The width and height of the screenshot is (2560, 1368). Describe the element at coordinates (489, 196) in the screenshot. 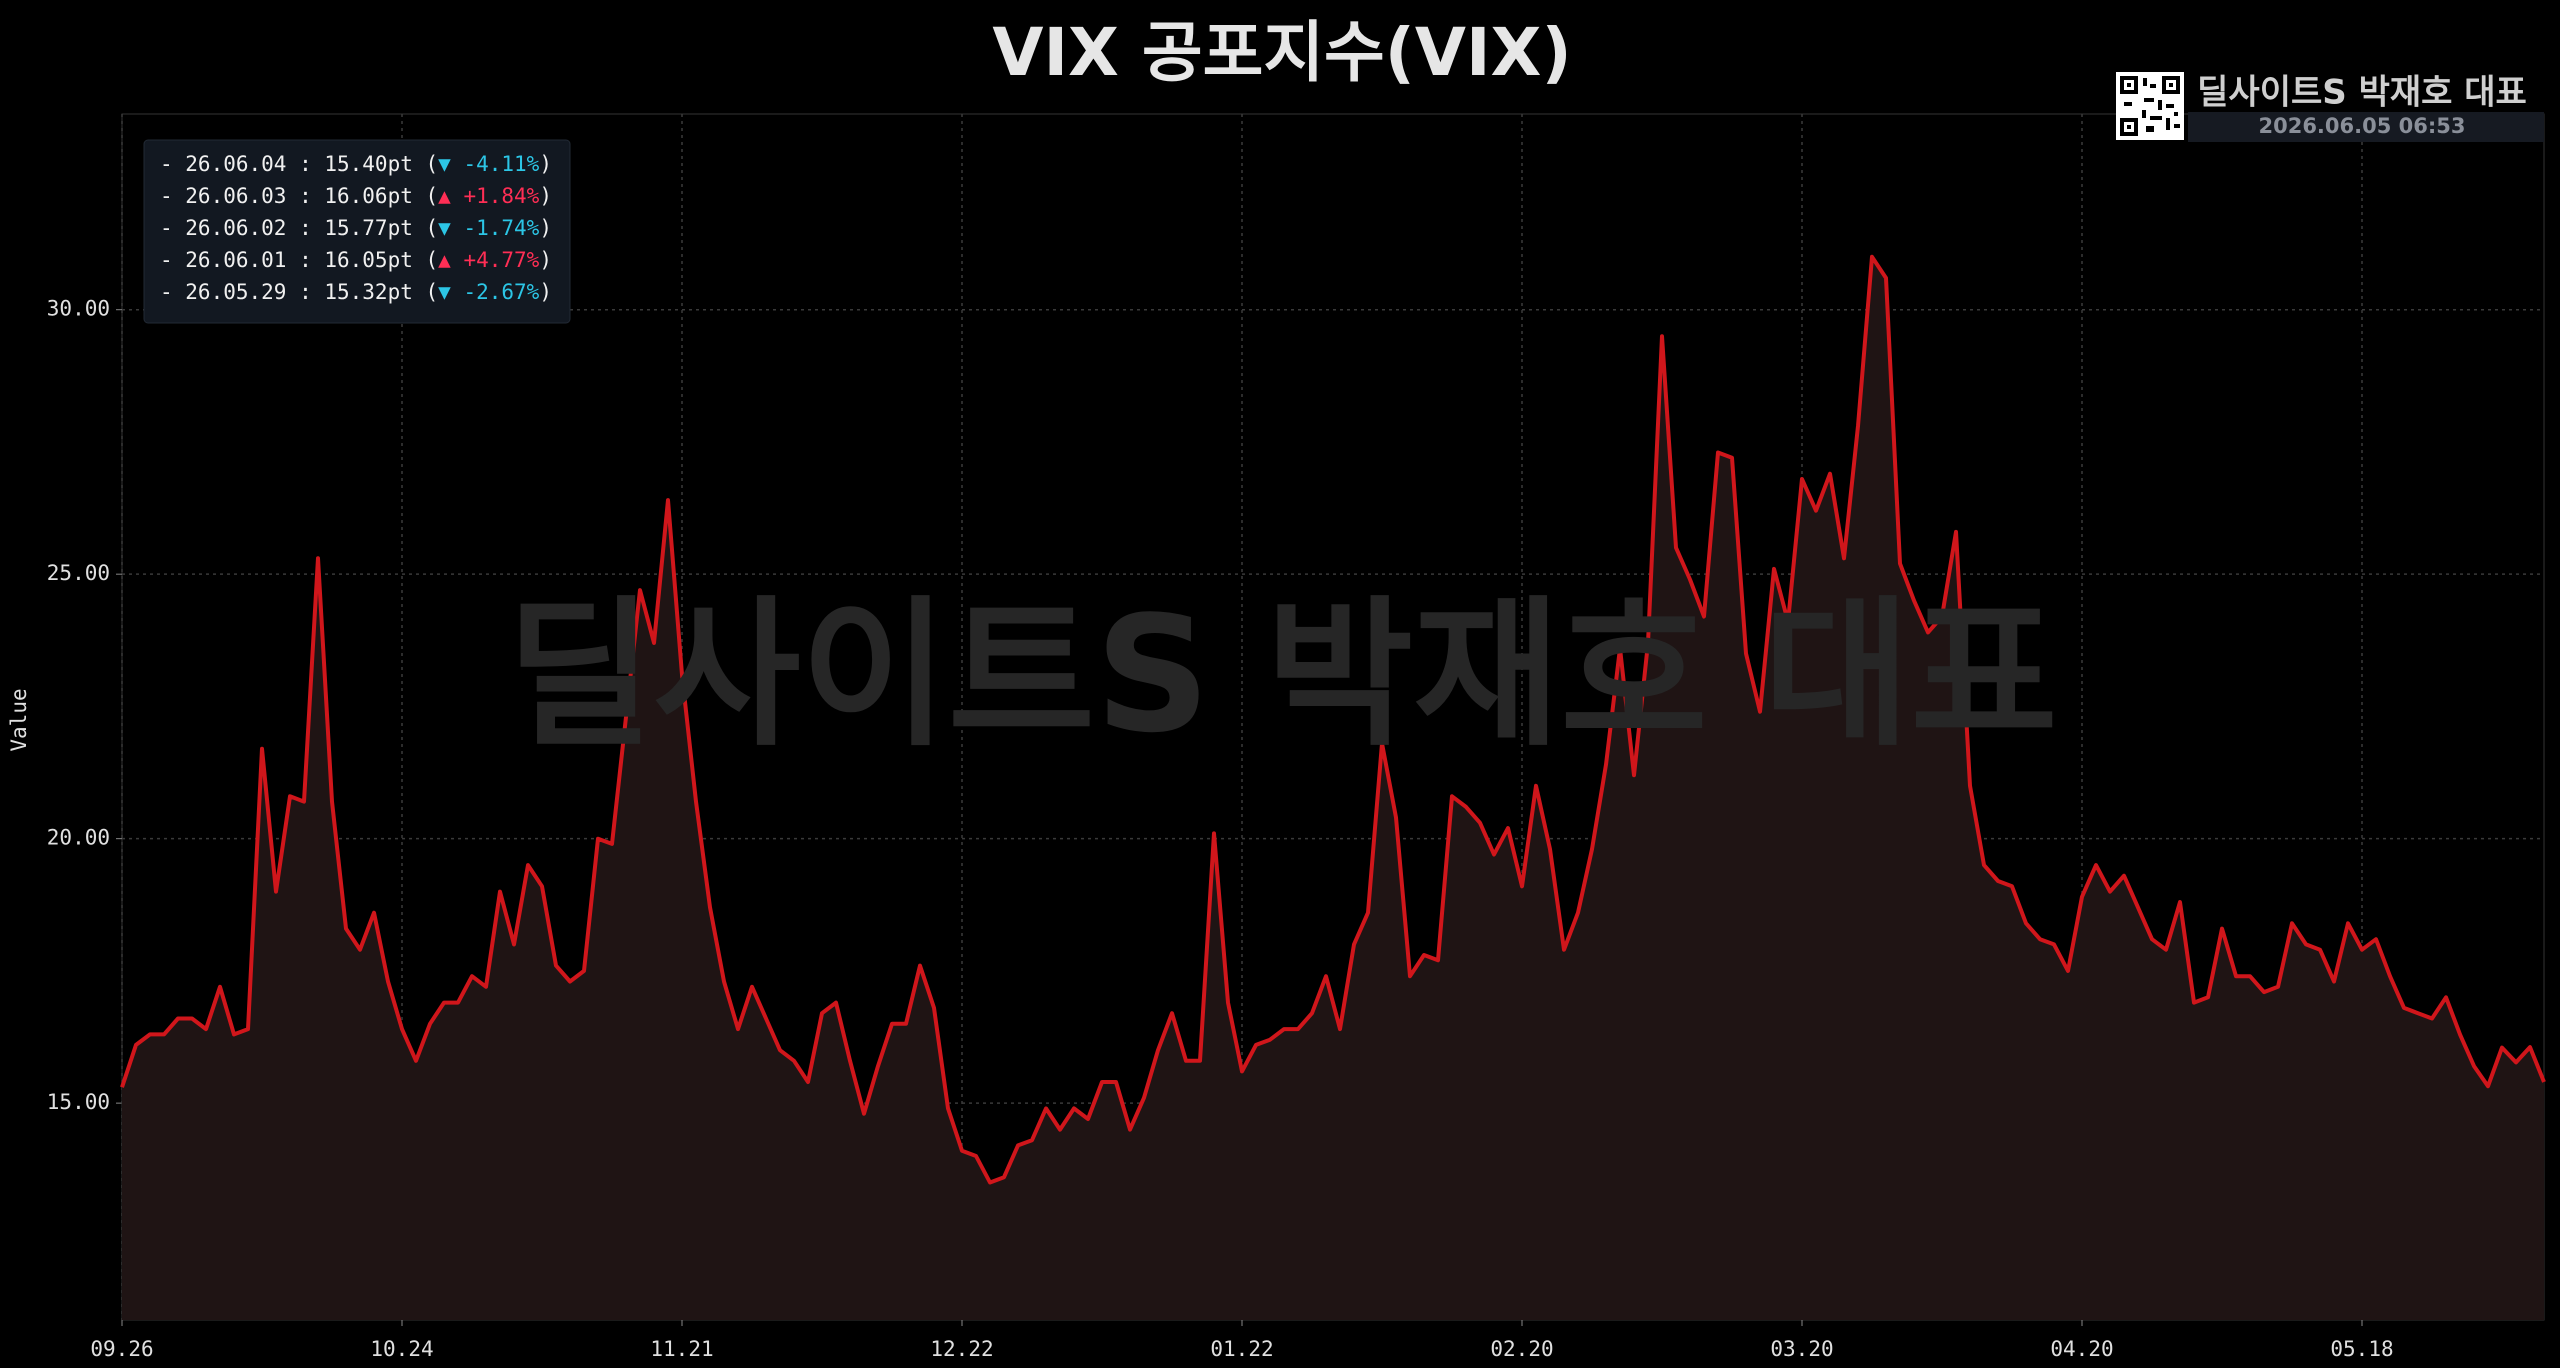

I see `legend-change: ▲ +1.84%` at that location.